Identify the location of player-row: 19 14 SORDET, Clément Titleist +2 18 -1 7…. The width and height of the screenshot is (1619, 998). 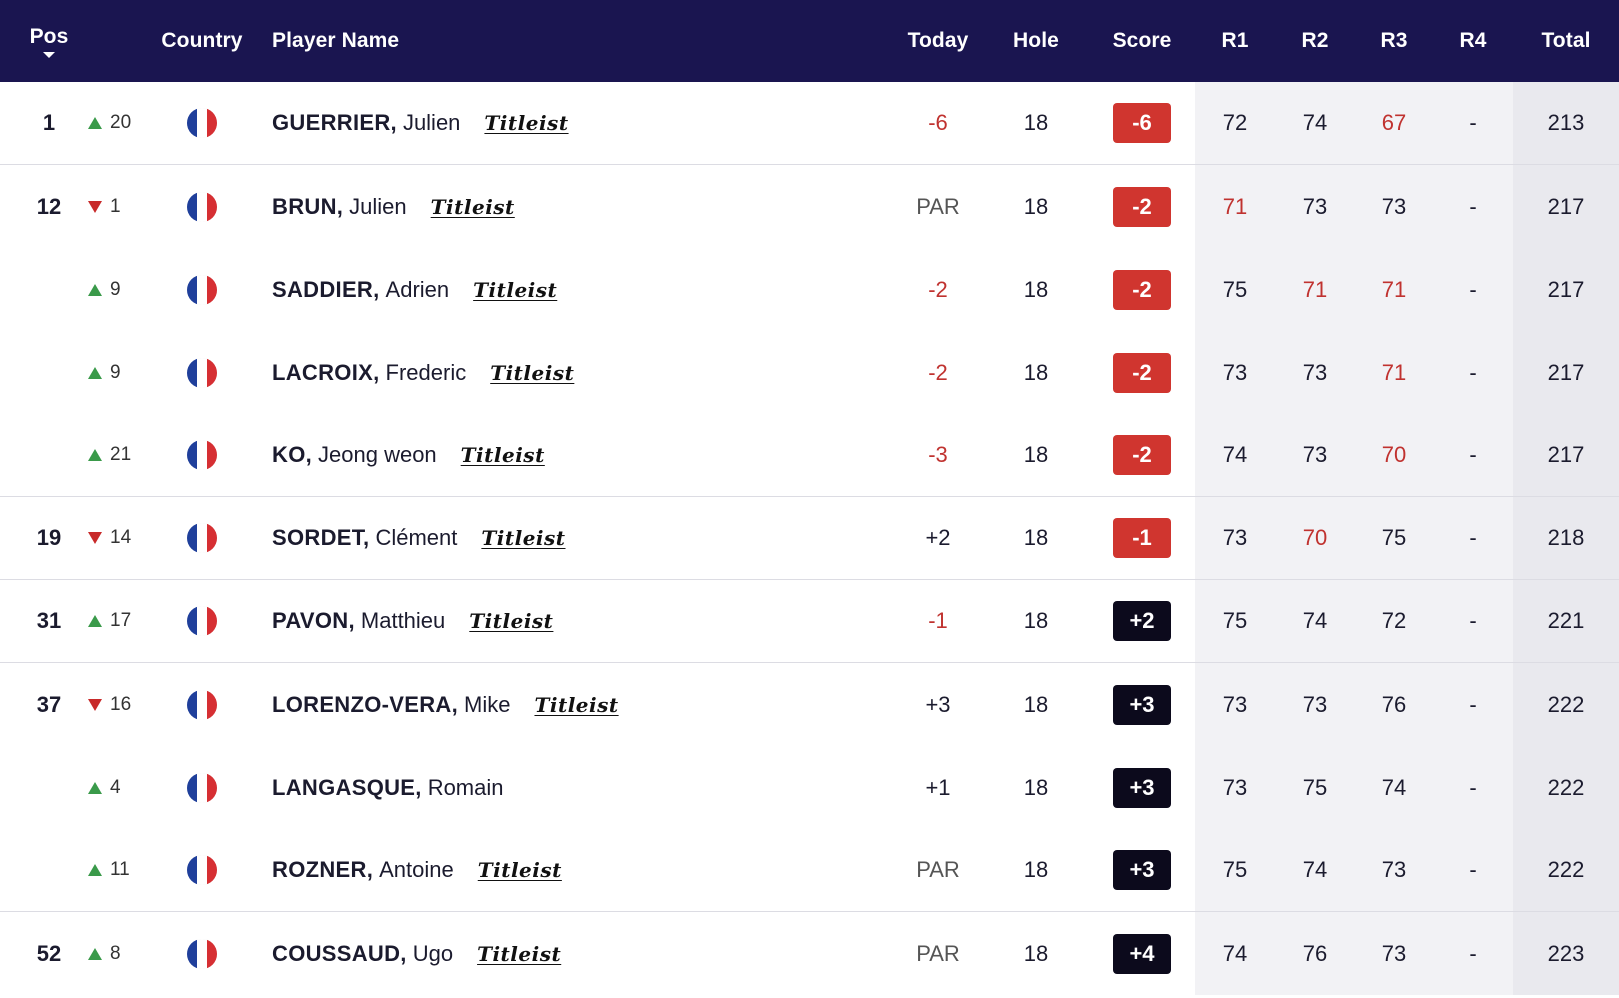
(809, 538).